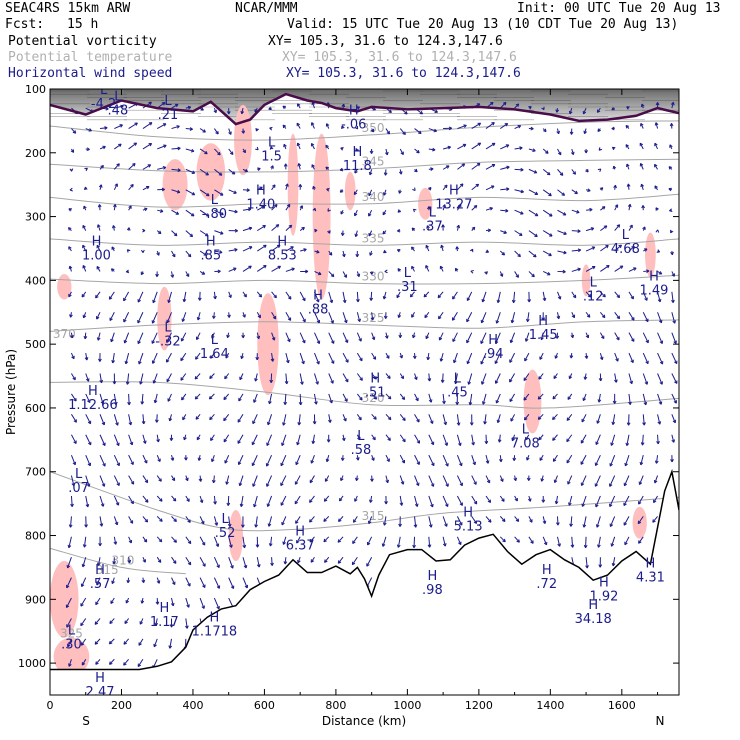  What do you see at coordinates (468, 512) in the screenshot?
I see `pv-extremum-H-29: H` at bounding box center [468, 512].